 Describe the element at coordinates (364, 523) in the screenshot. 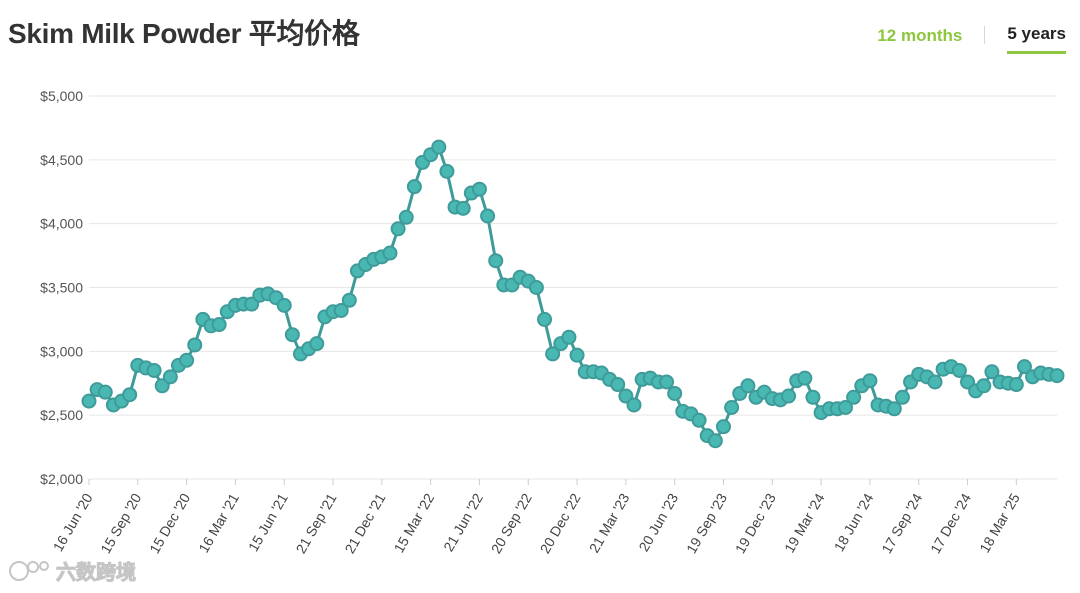

I see `x-tick-label: 21 Dec '21` at that location.